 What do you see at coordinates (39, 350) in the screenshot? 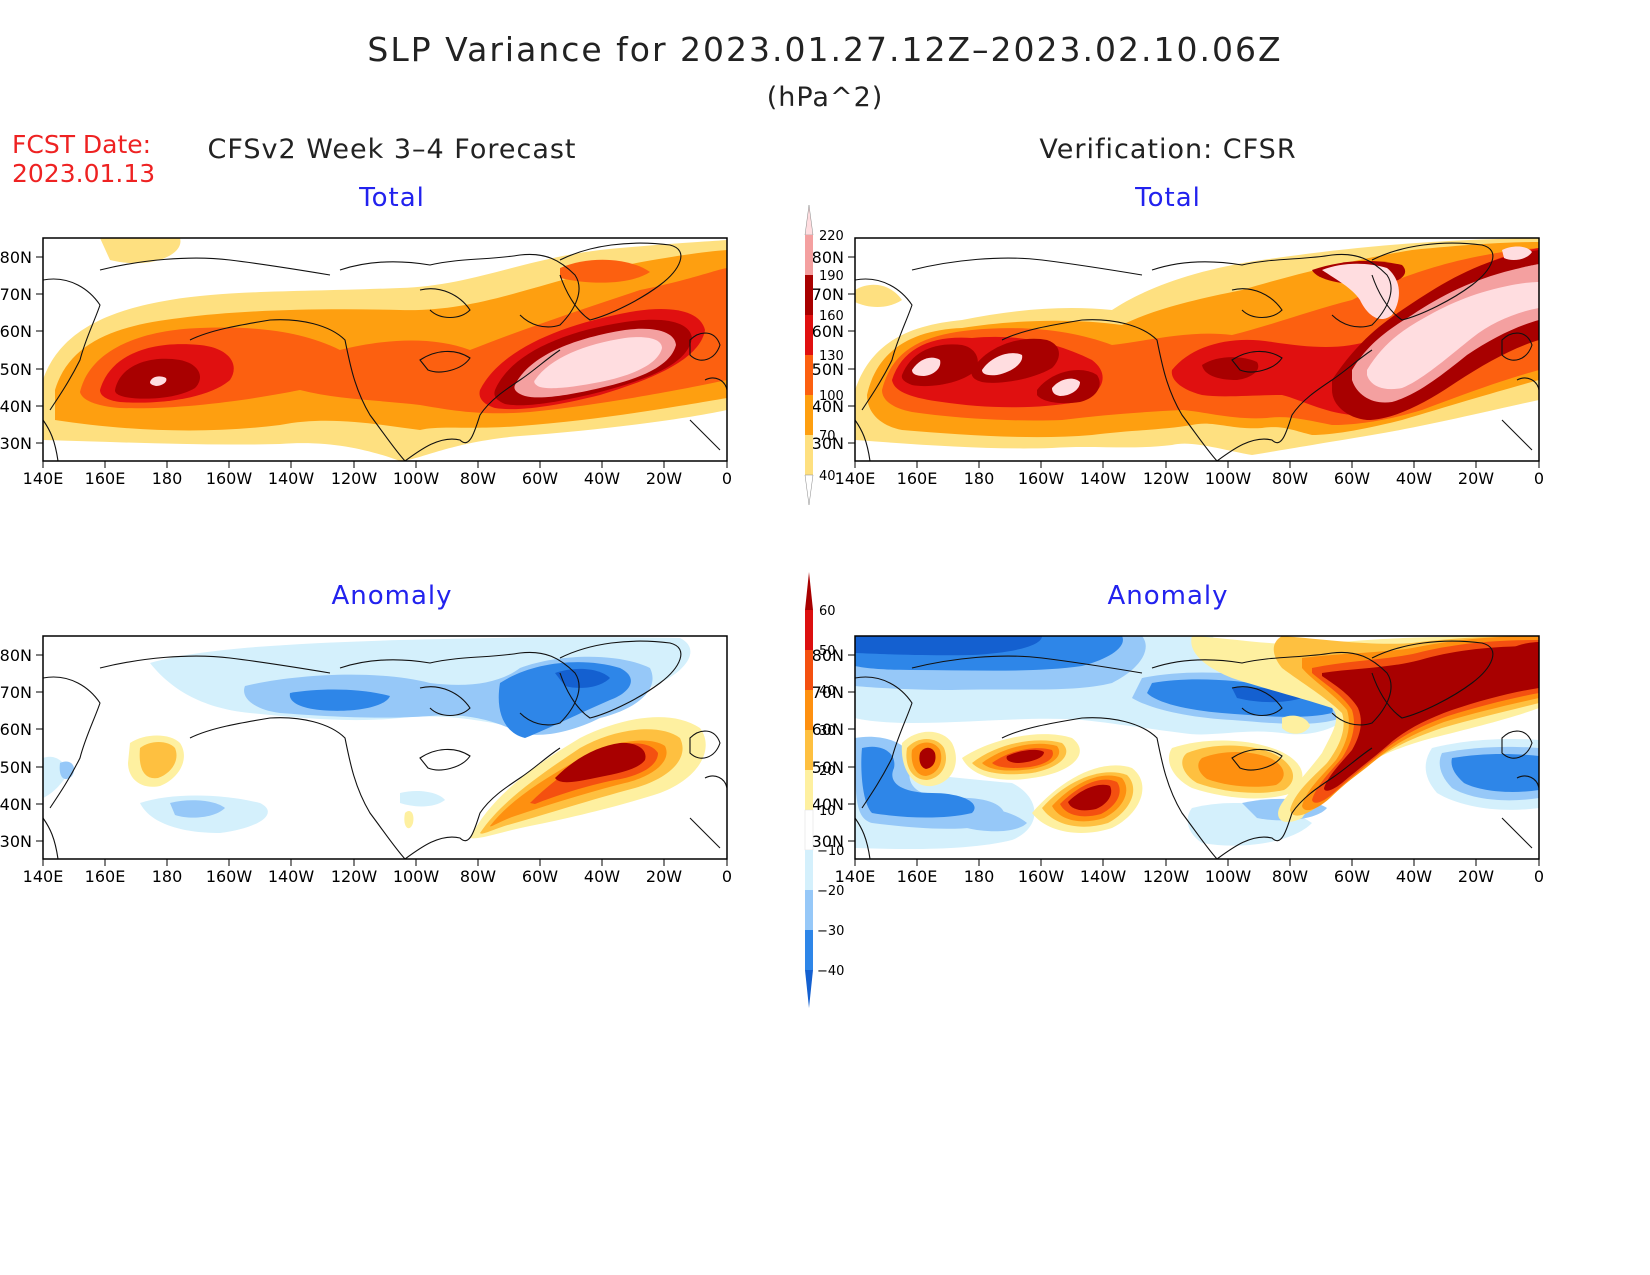
I see `lat-tick-marks` at bounding box center [39, 350].